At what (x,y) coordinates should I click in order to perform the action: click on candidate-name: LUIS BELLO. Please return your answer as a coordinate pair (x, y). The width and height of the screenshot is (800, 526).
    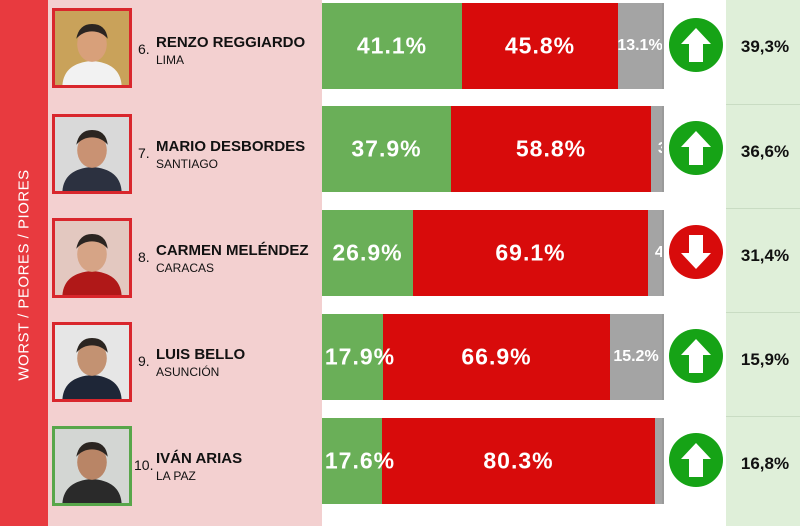
    Looking at the image, I should click on (201, 354).